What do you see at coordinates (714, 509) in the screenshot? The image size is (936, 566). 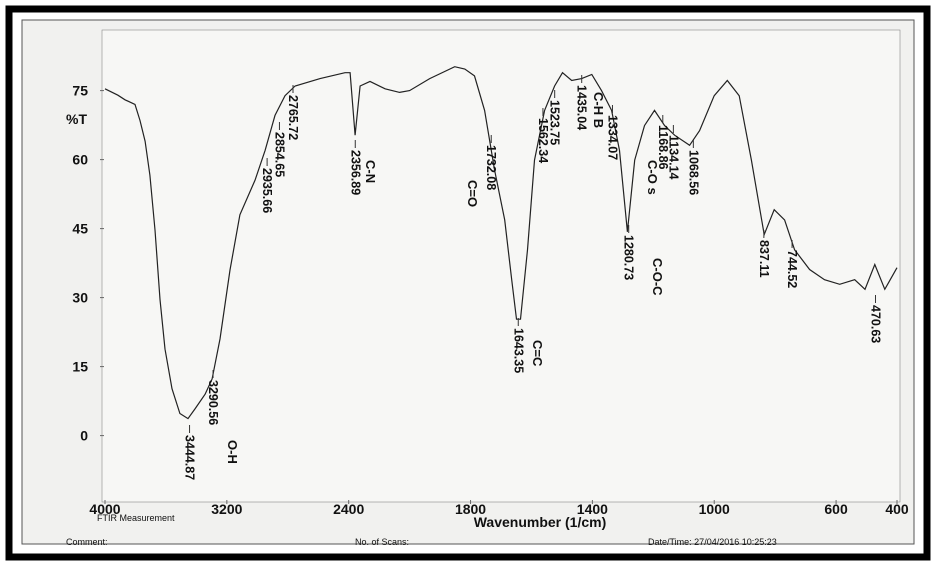 I see `x-tick-label: 1000` at bounding box center [714, 509].